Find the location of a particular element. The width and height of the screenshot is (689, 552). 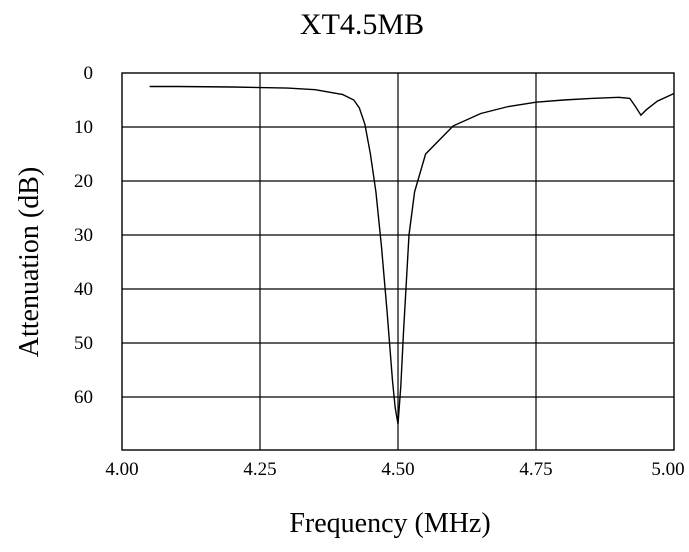

x-tick-label: 4.00 is located at coordinates (121, 469).